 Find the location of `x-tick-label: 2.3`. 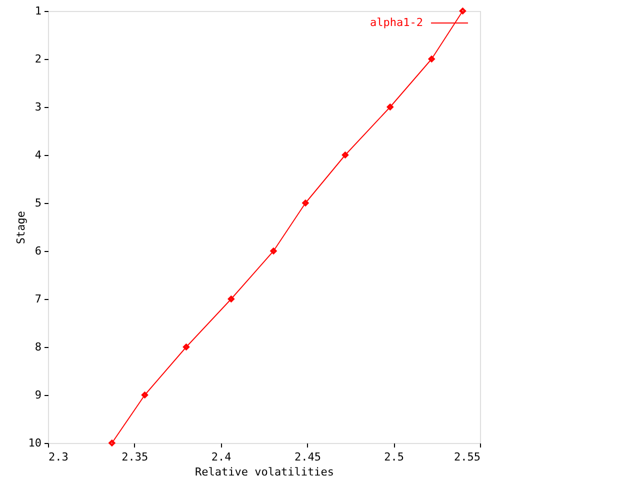

x-tick-label: 2.3 is located at coordinates (58, 457).